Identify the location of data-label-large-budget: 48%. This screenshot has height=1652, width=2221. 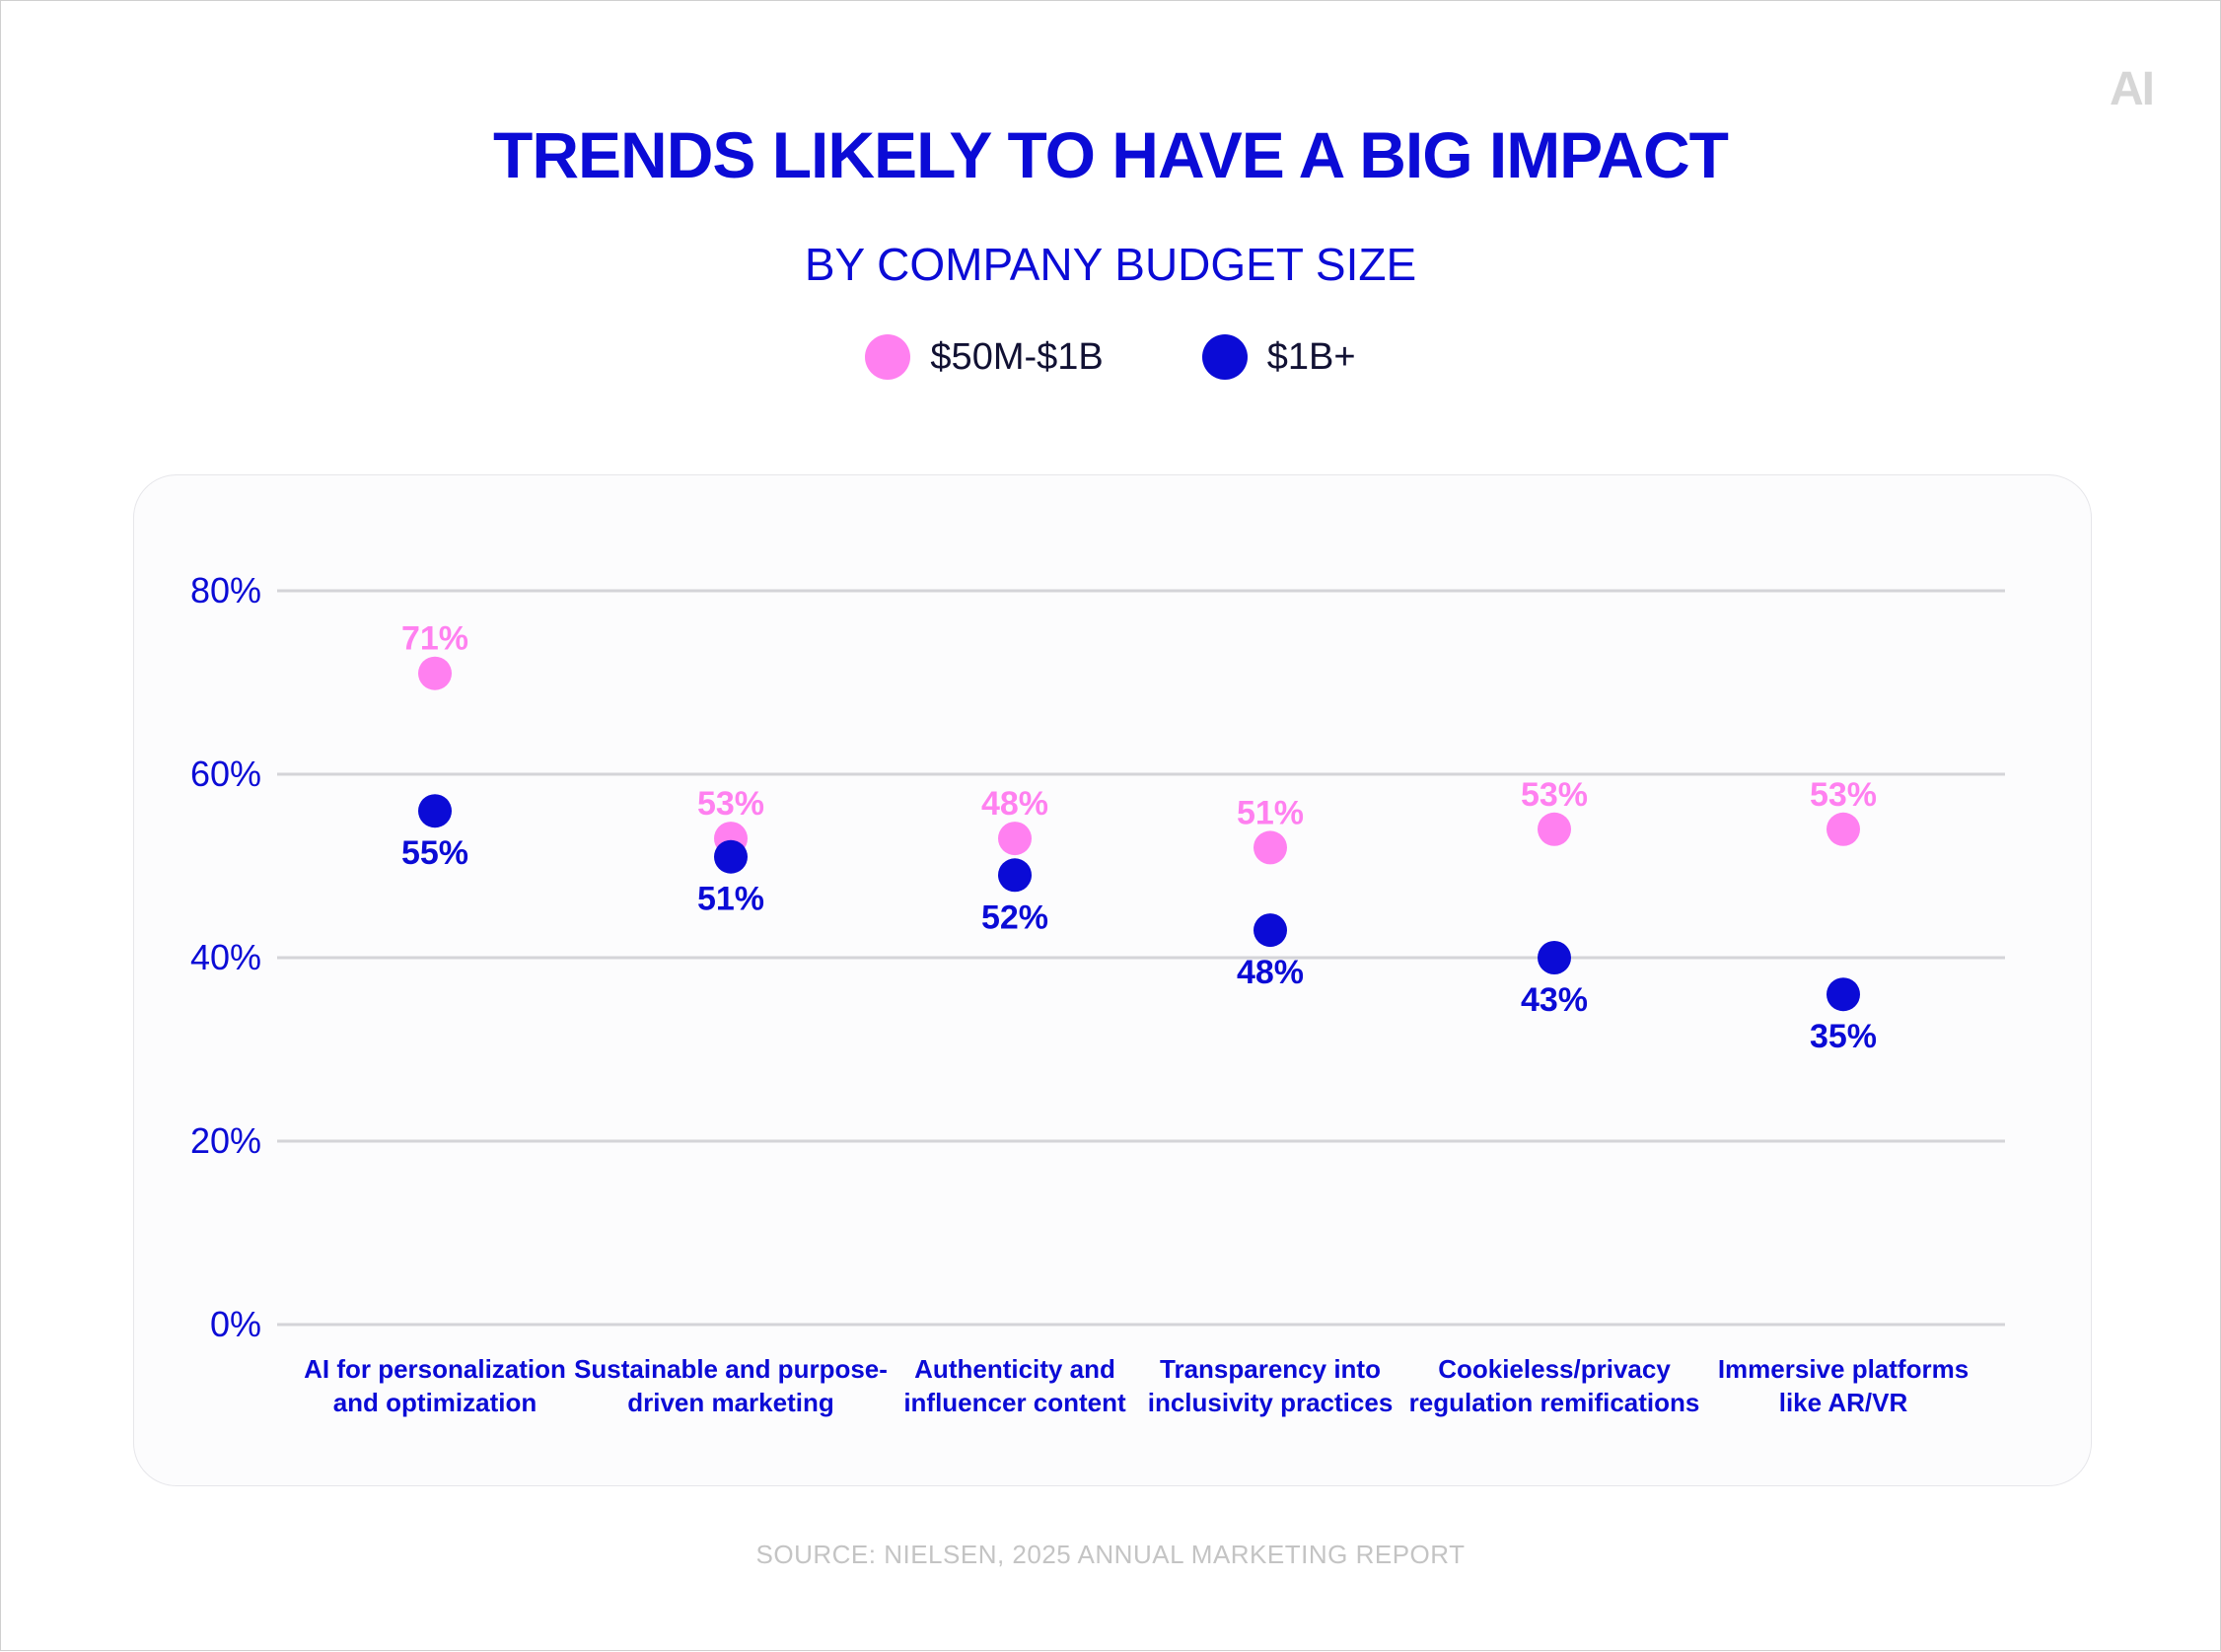
(1270, 973).